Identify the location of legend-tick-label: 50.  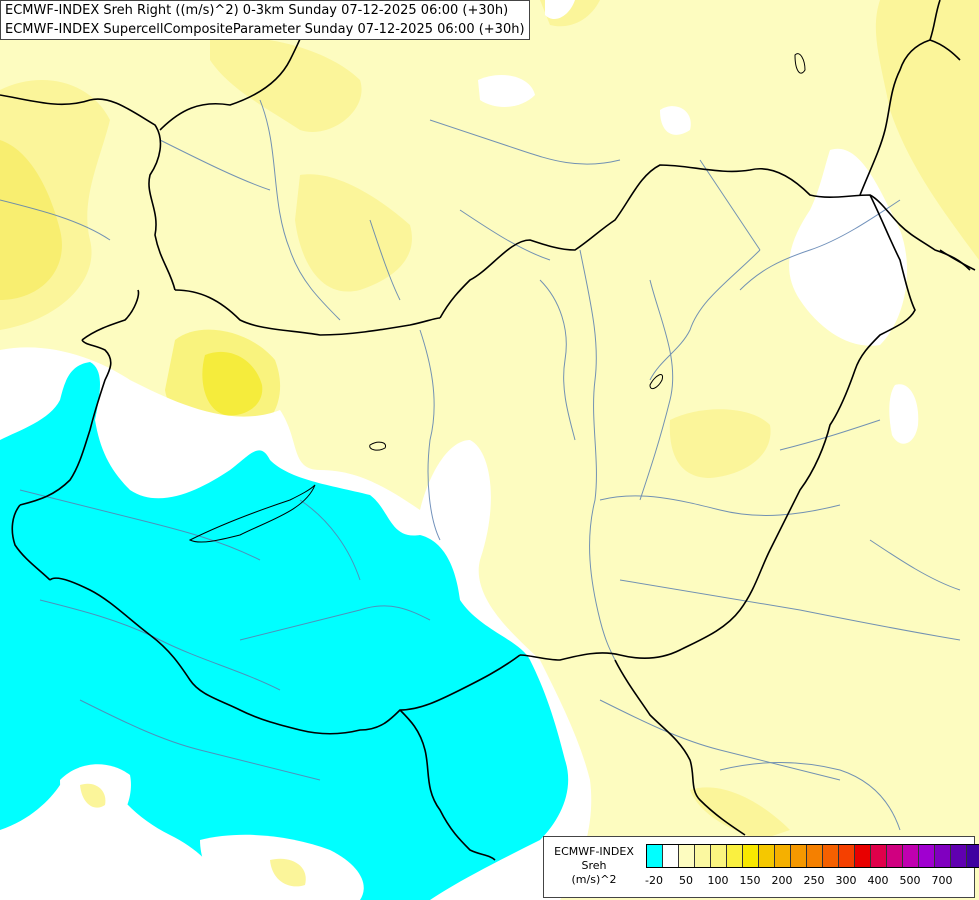
(686, 880).